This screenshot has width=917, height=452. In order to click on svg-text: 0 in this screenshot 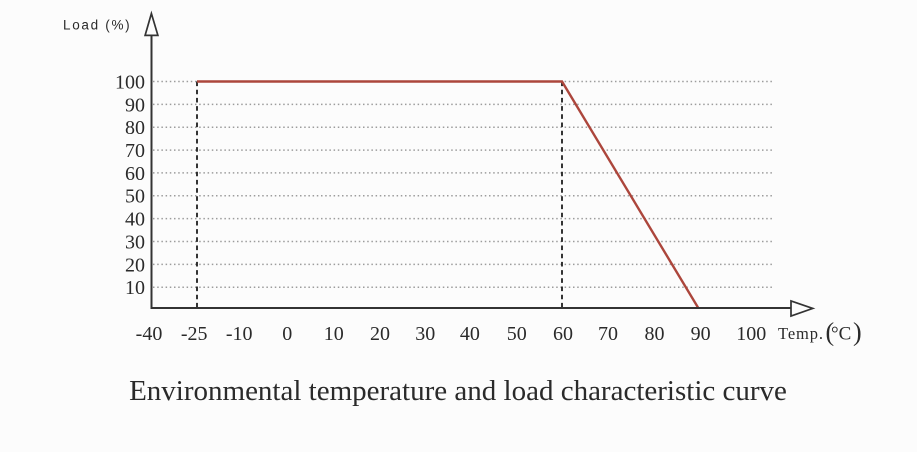, I will do `click(287, 334)`.